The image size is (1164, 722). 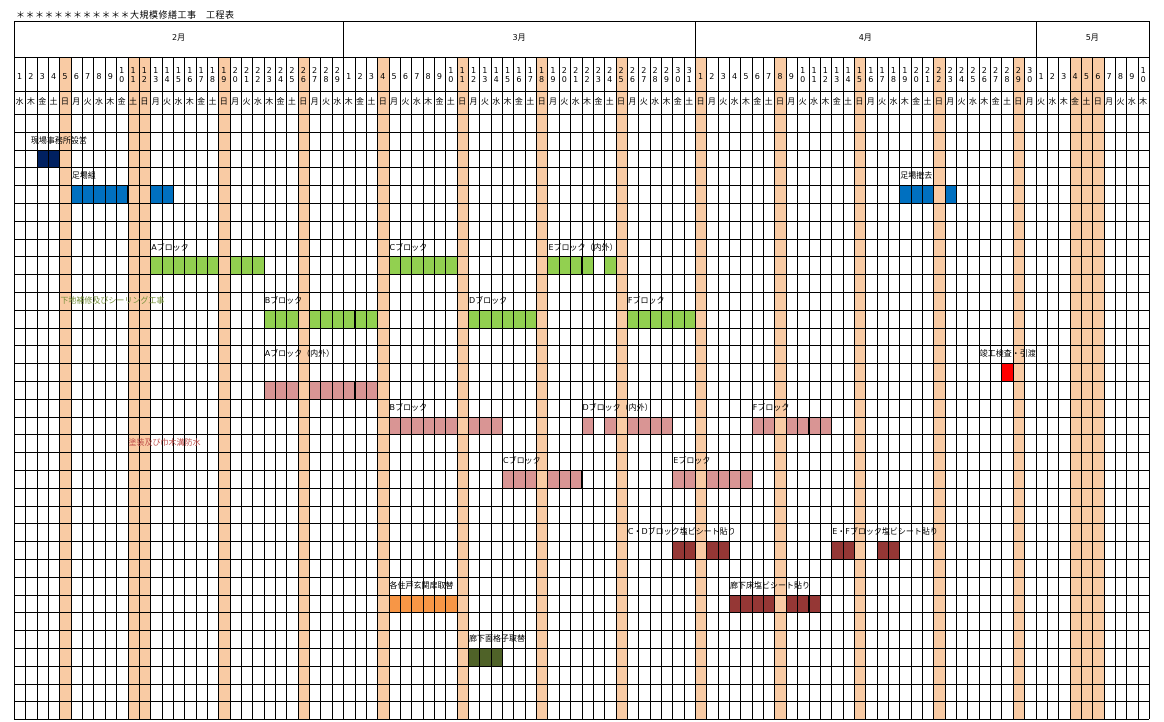 What do you see at coordinates (692, 461) in the screenshot?
I see `task-label: Eブロック` at bounding box center [692, 461].